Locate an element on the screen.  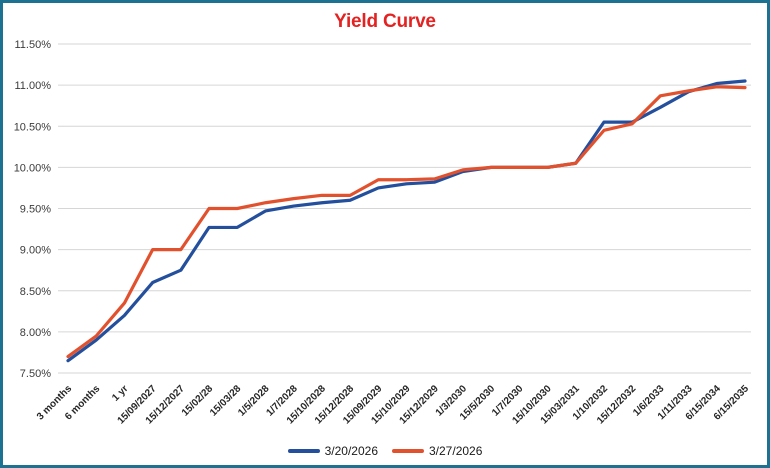
y-axis-tick-label: 10.00% is located at coordinates (33, 168).